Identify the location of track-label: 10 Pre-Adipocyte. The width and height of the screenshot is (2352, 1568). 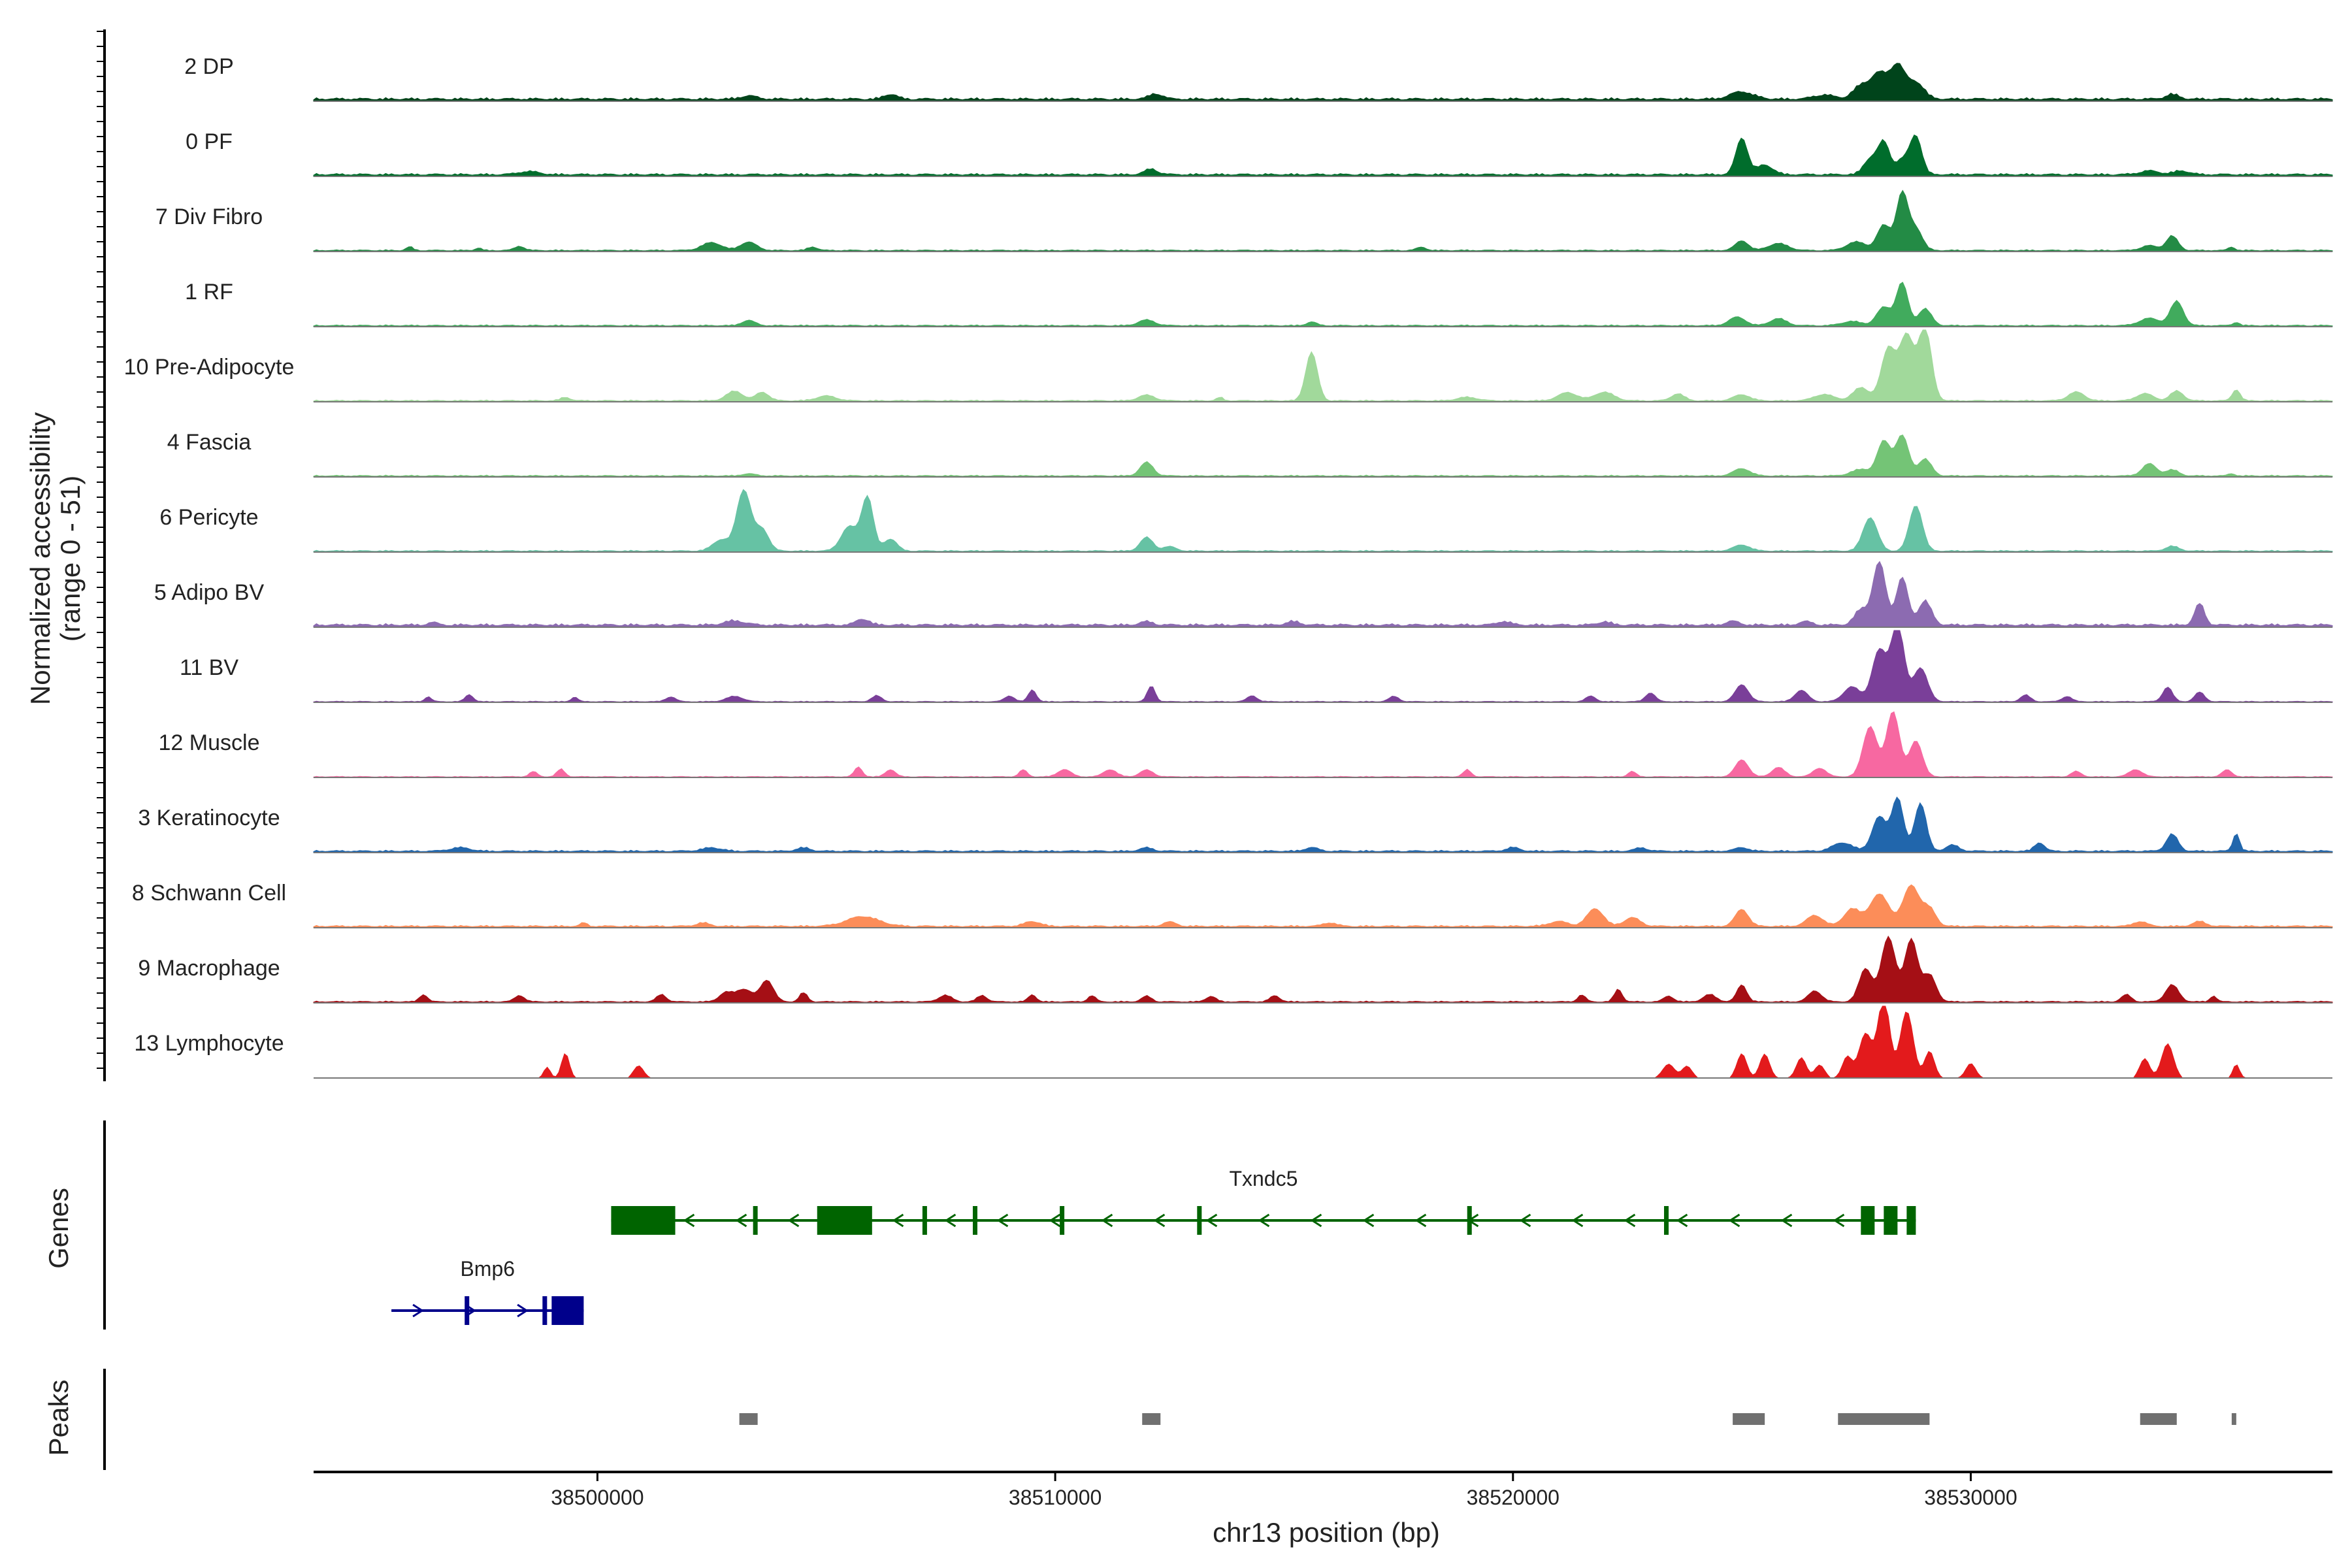
(209, 367).